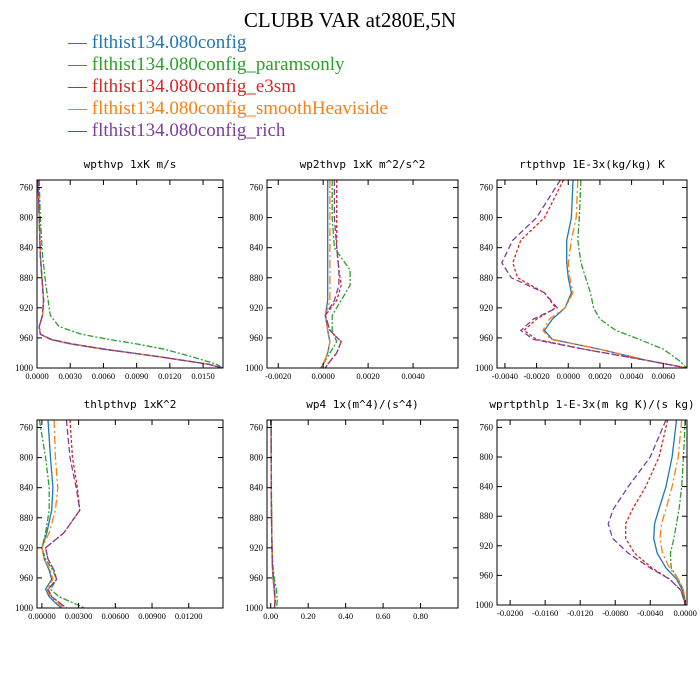 Image resolution: width=700 pixels, height=700 pixels. What do you see at coordinates (130, 404) in the screenshot?
I see `panel-title: thlpthvp 1xK^2` at bounding box center [130, 404].